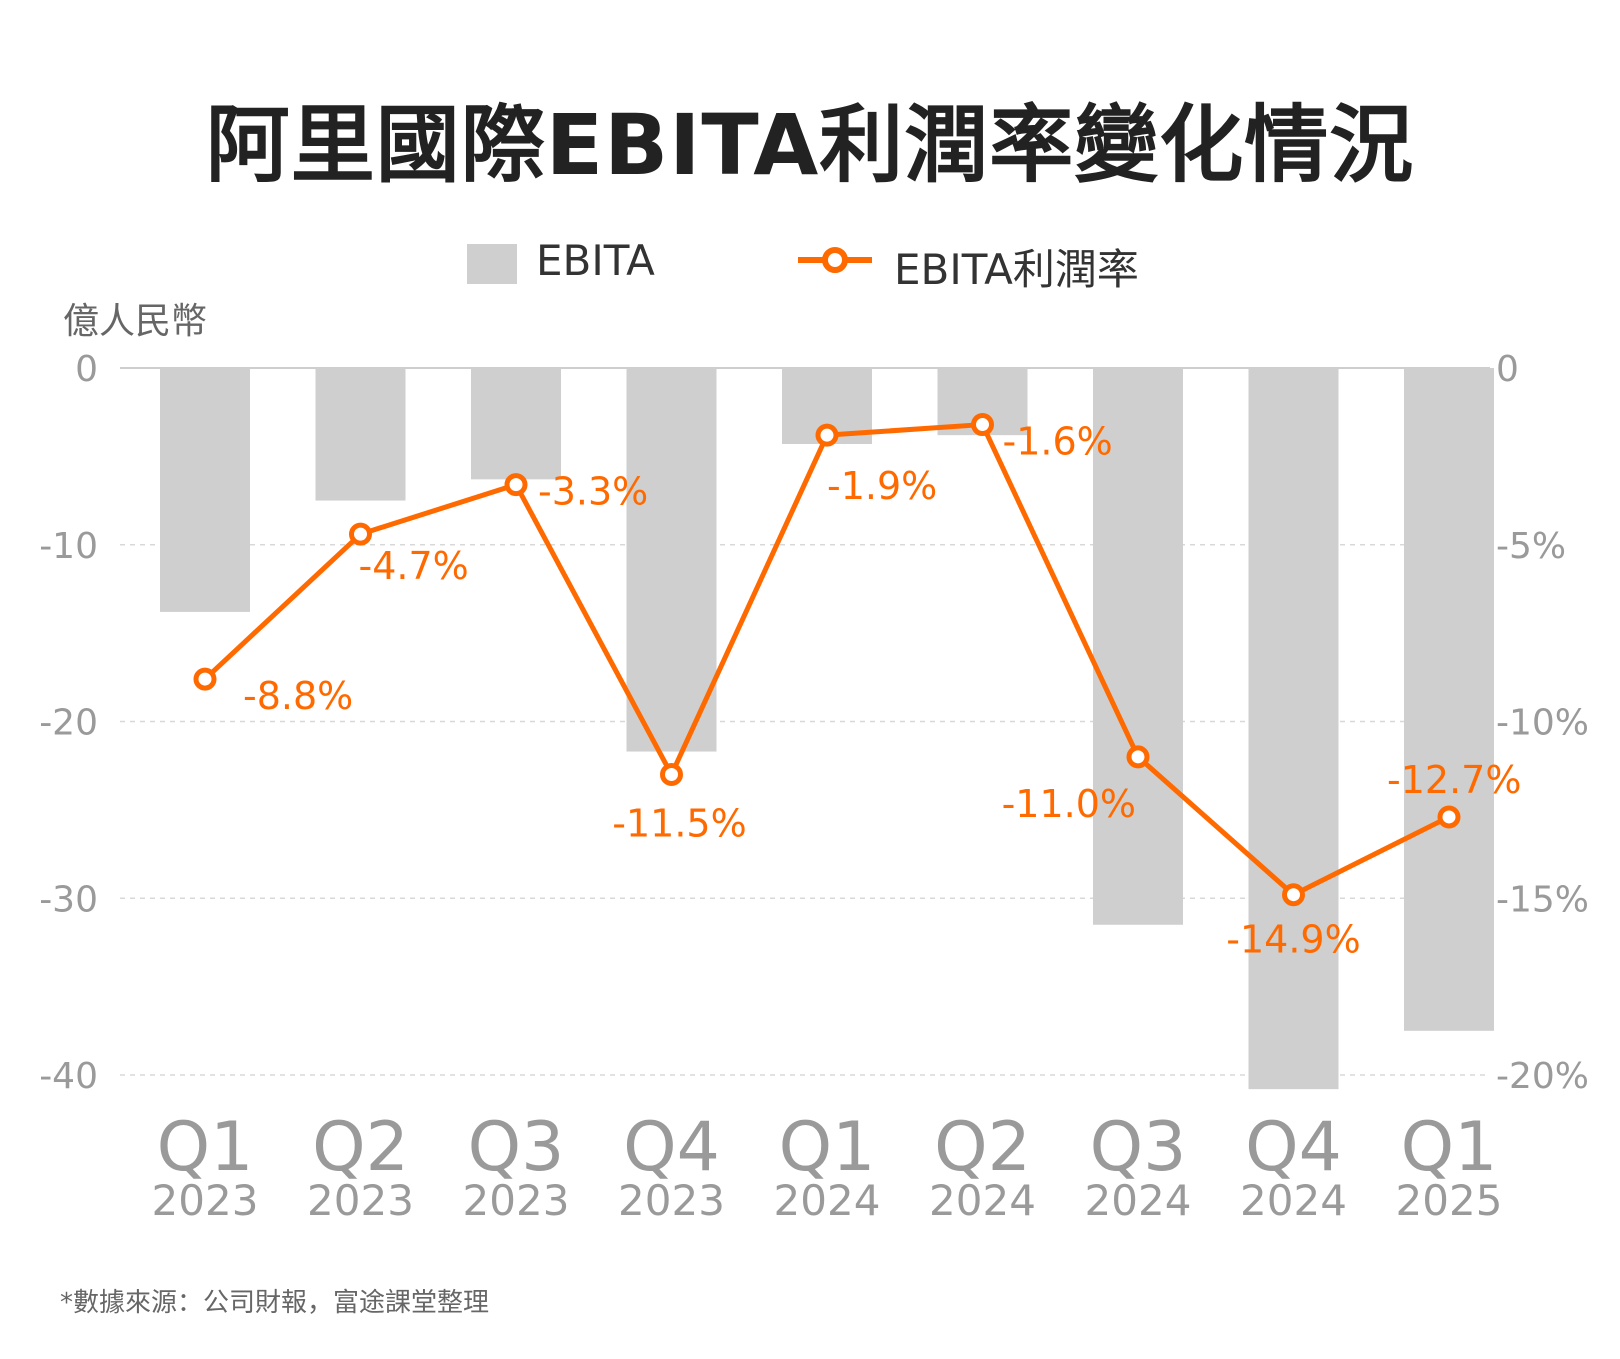  I want to click on left-tick-label: -40, so click(68, 1076).